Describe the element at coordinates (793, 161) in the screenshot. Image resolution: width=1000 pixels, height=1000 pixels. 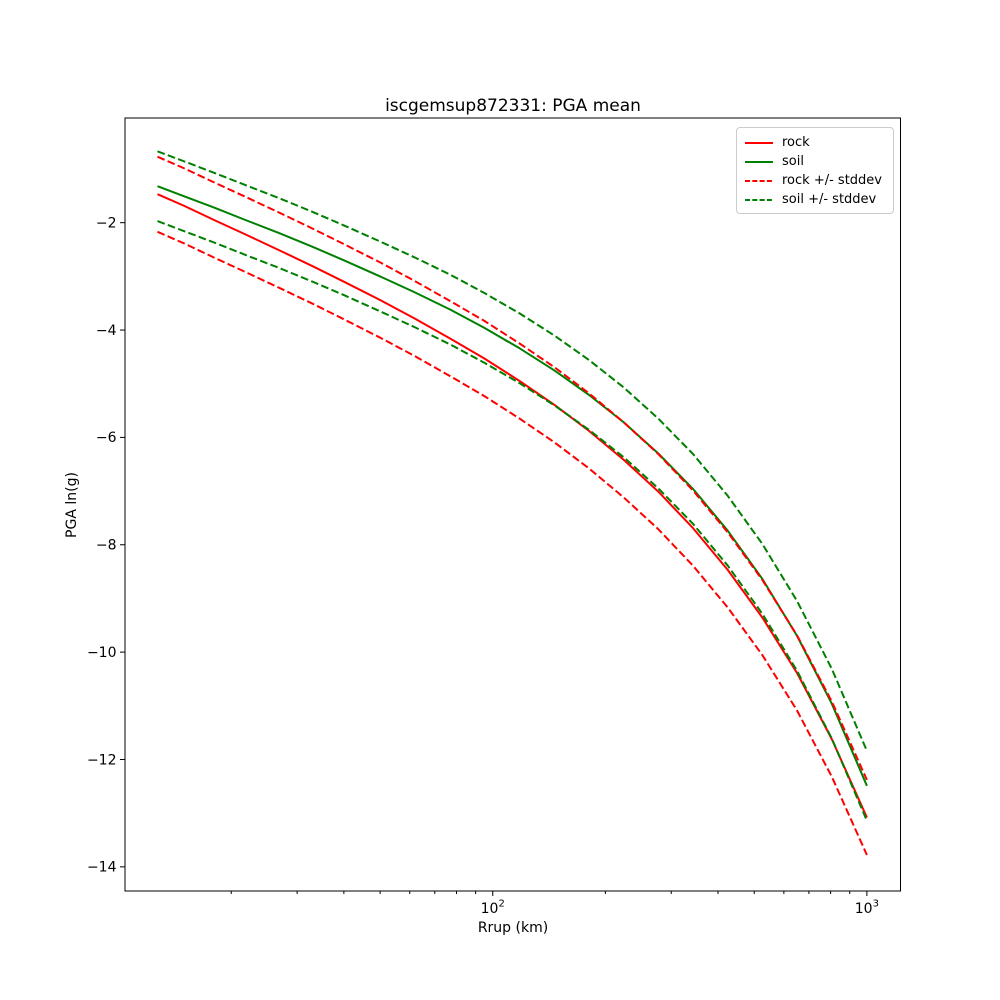
I see `legend-label-soil: soil` at that location.